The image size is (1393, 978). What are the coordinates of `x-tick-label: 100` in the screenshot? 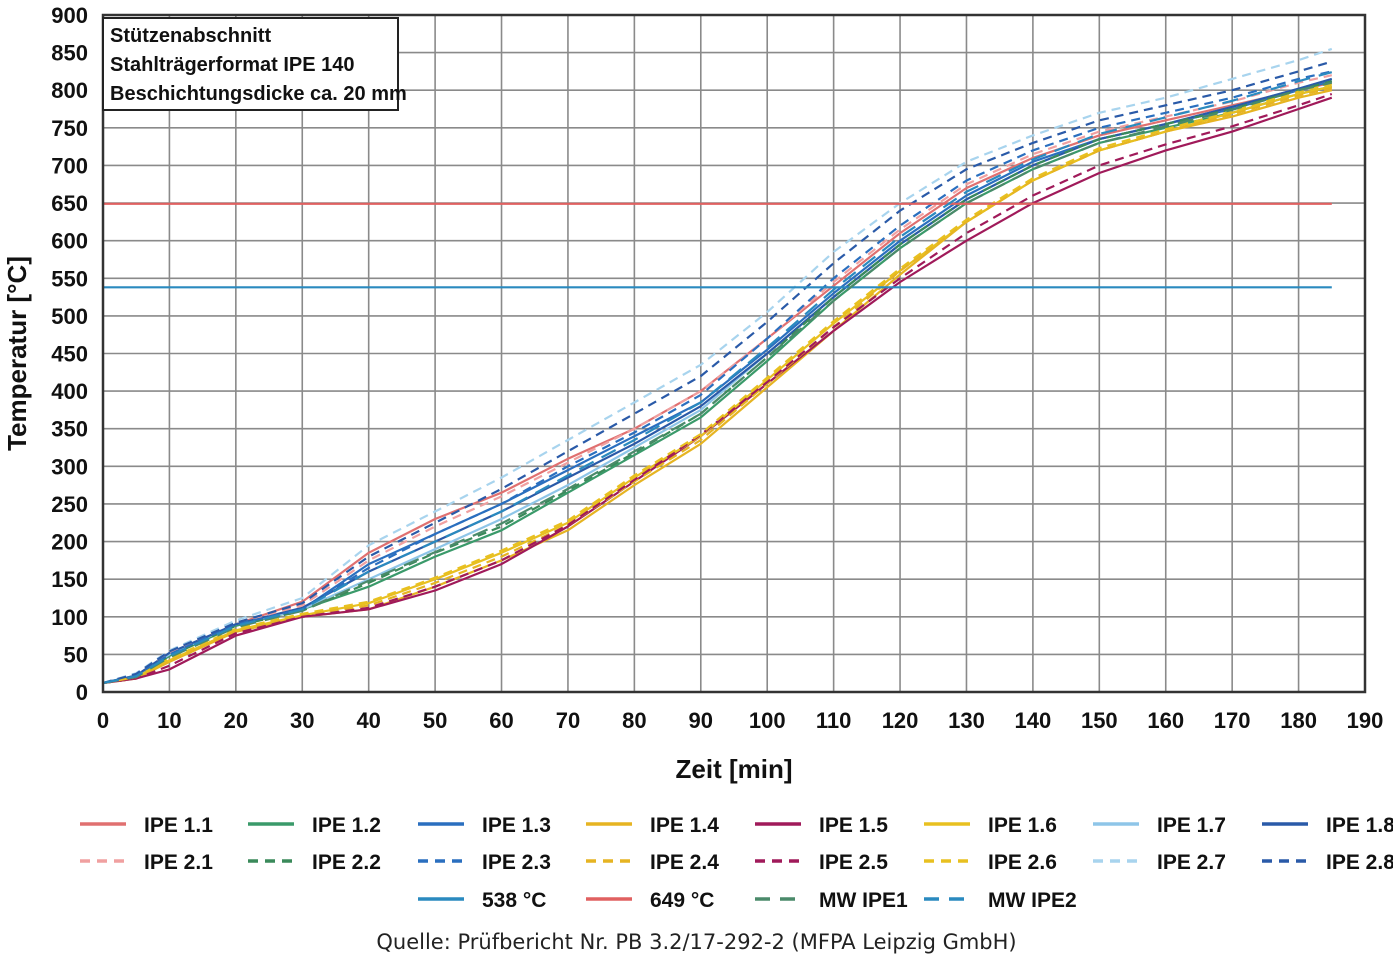 It's located at (767, 720).